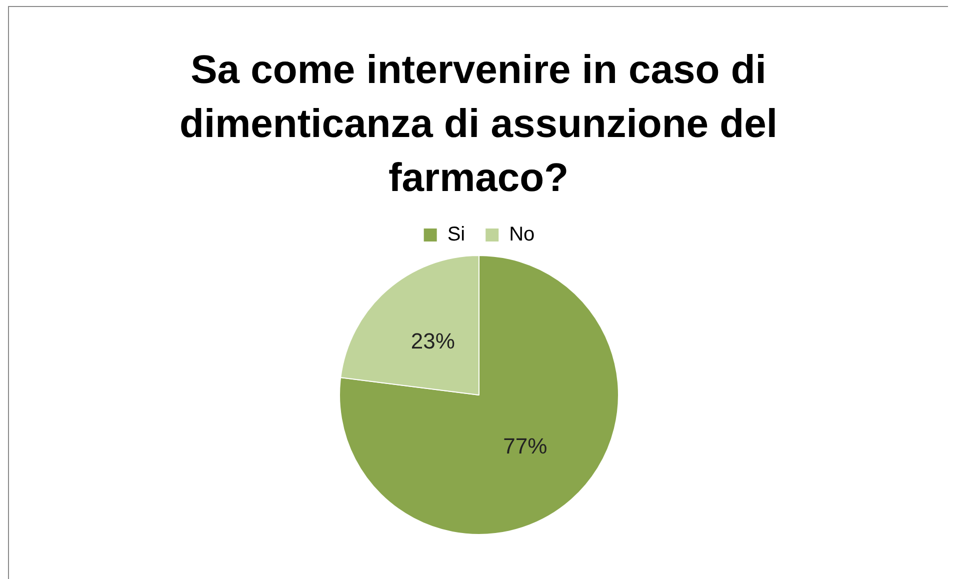 The width and height of the screenshot is (954, 579). What do you see at coordinates (432, 341) in the screenshot?
I see `data-label: 23%` at bounding box center [432, 341].